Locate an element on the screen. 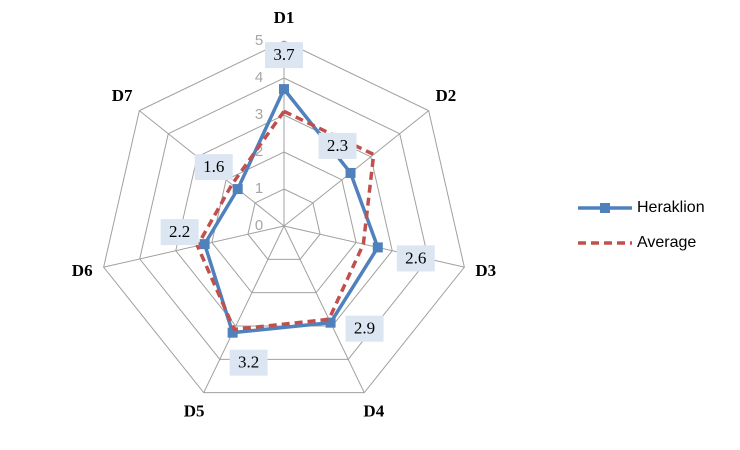 This screenshot has height=450, width=740. data-label: 2.3 is located at coordinates (337, 145).